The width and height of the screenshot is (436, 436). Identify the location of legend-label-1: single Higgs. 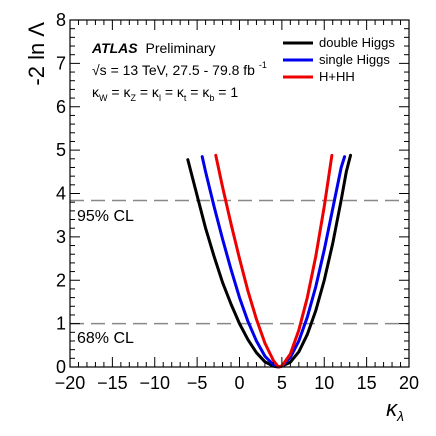
(354, 59).